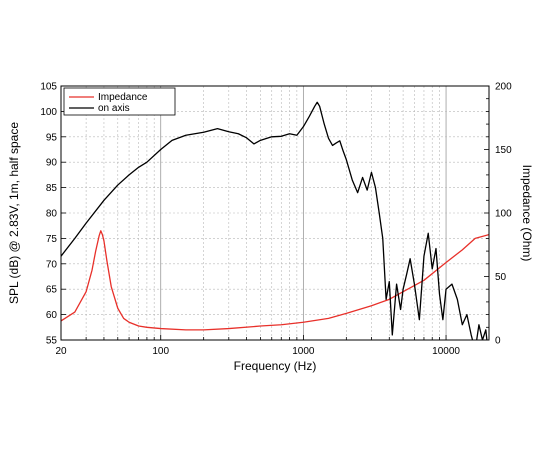  Describe the element at coordinates (61, 351) in the screenshot. I see `x-tick-label: 20` at that location.